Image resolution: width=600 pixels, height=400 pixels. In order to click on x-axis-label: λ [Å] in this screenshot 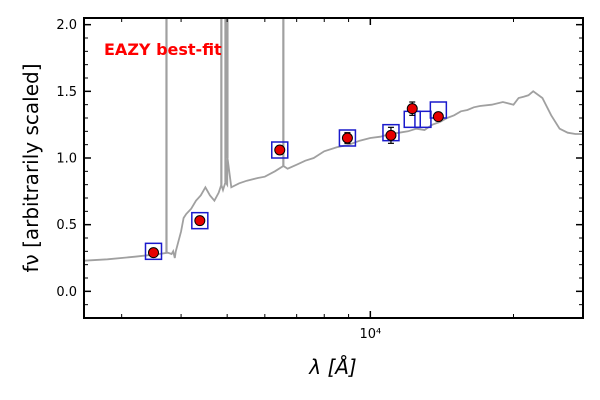, I will do `click(332, 367)`.